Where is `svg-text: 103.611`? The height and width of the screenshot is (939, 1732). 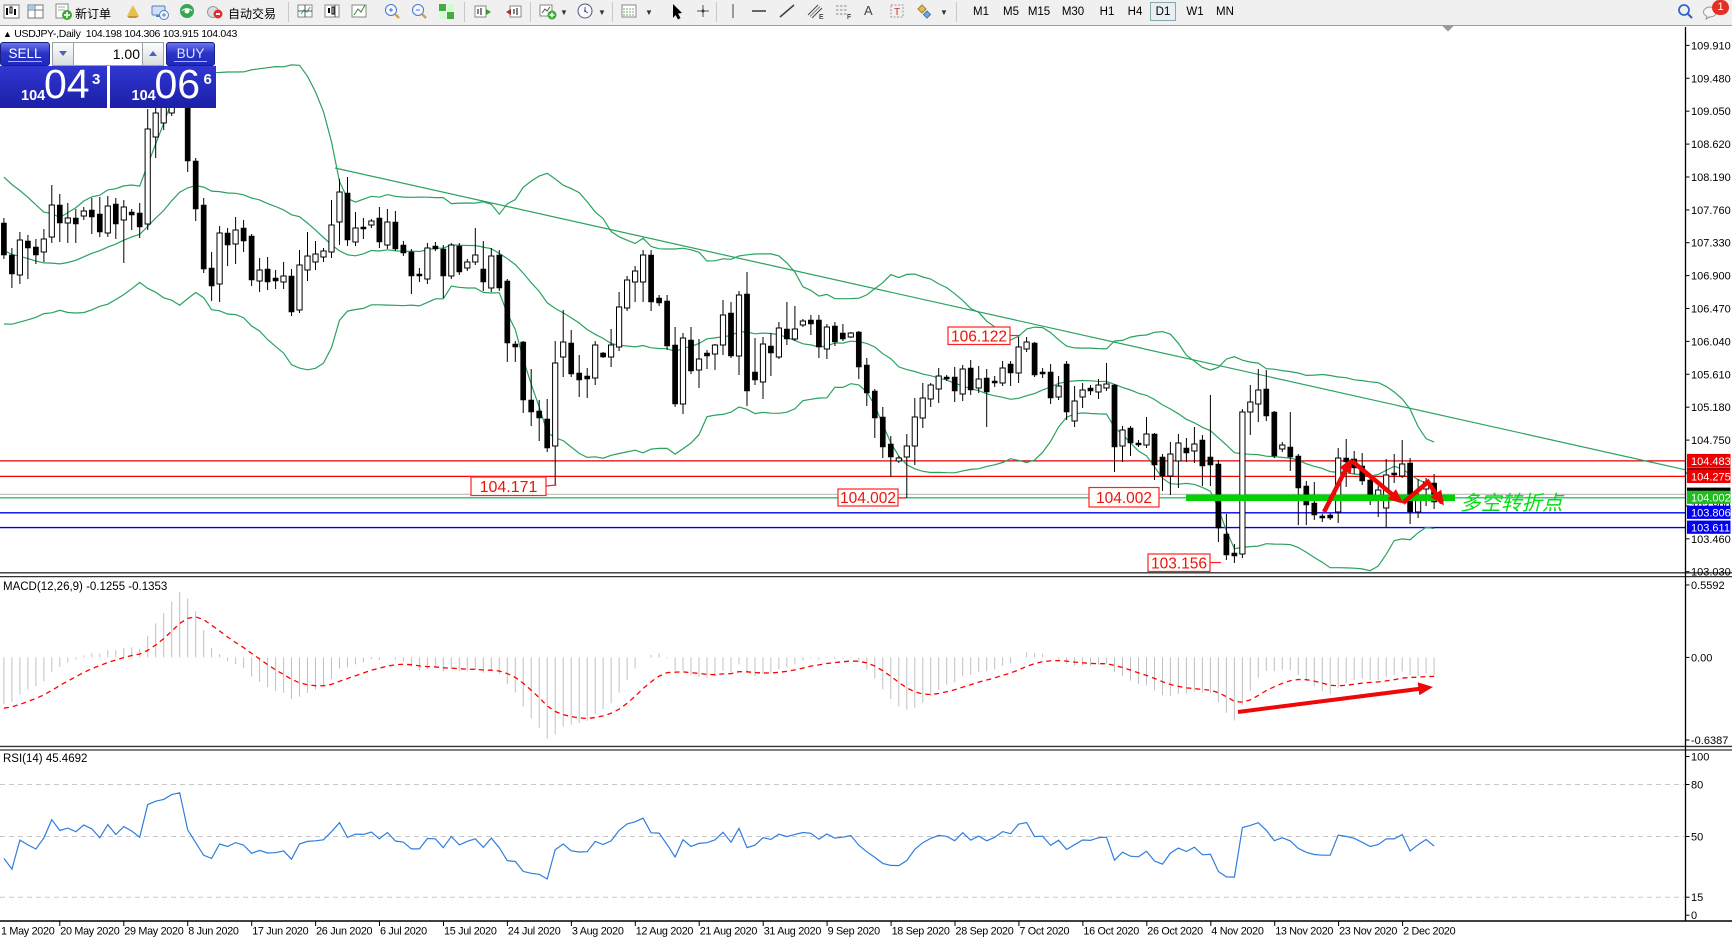
svg-text: 103.611 is located at coordinates (1710, 529).